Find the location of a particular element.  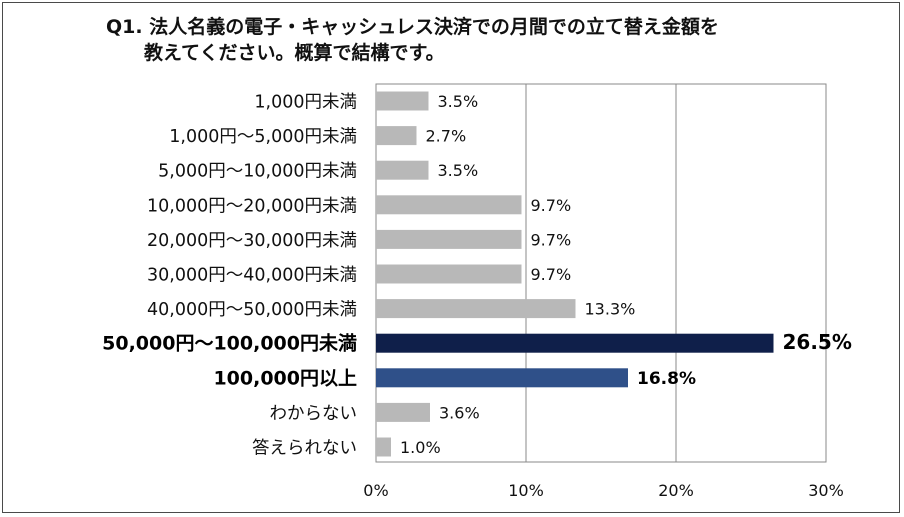

category-label: 1,000円〜5,000円未満 is located at coordinates (263, 137).